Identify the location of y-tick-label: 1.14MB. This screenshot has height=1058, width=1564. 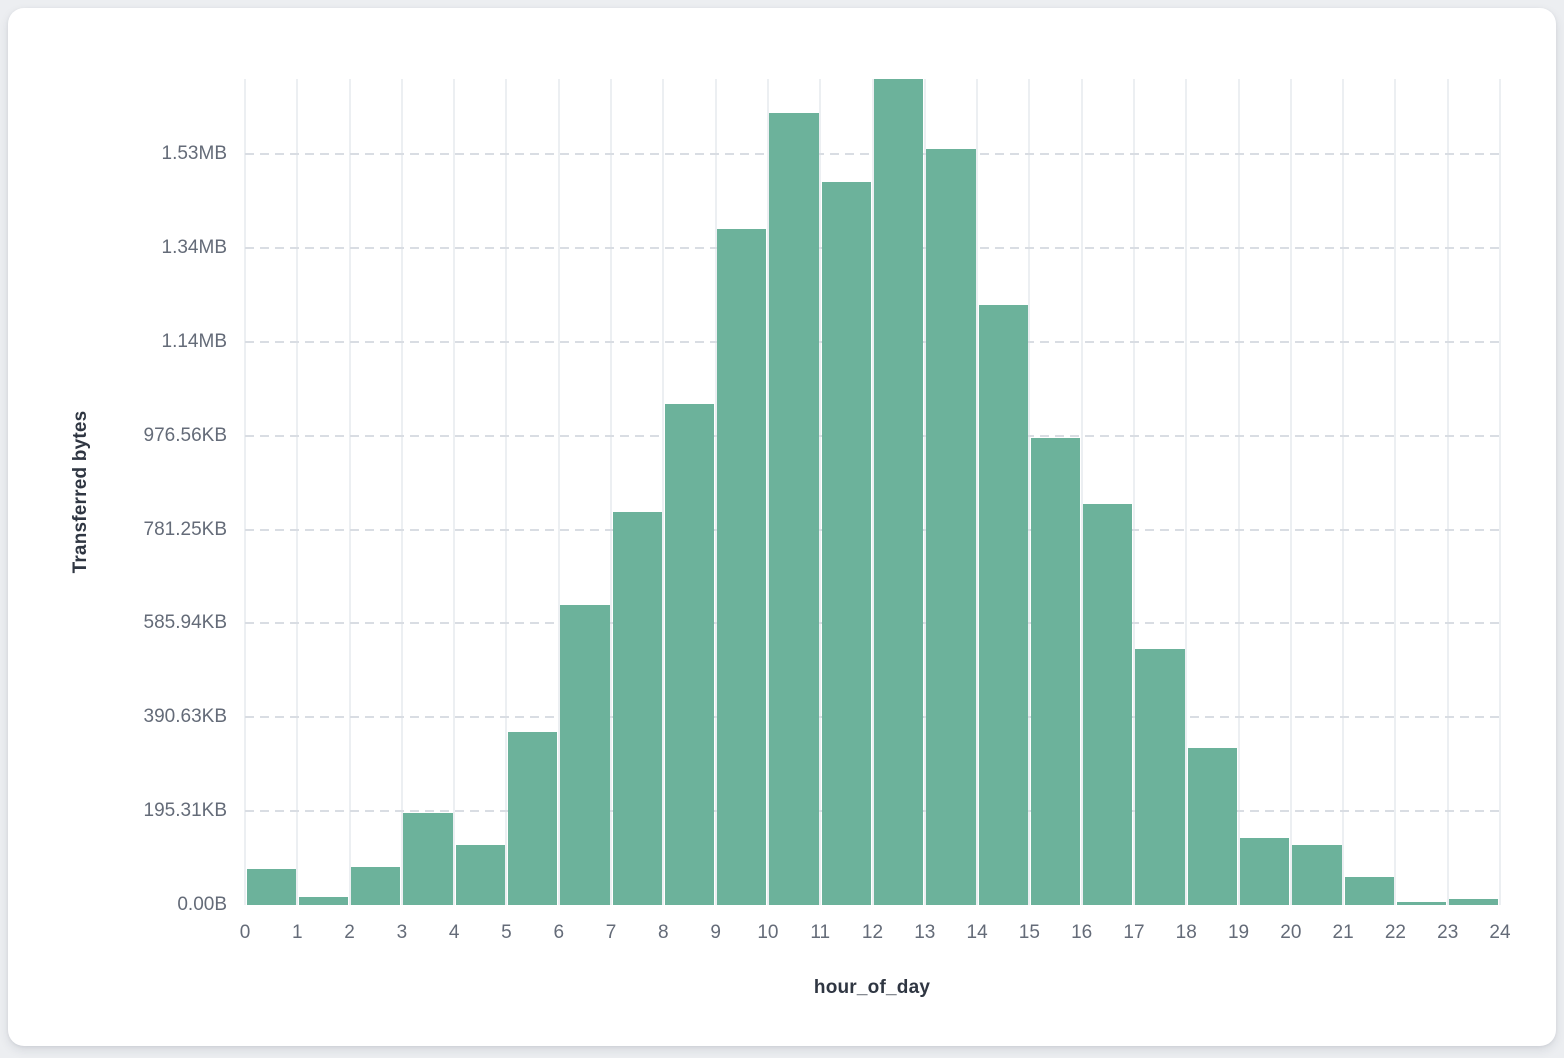
(194, 341).